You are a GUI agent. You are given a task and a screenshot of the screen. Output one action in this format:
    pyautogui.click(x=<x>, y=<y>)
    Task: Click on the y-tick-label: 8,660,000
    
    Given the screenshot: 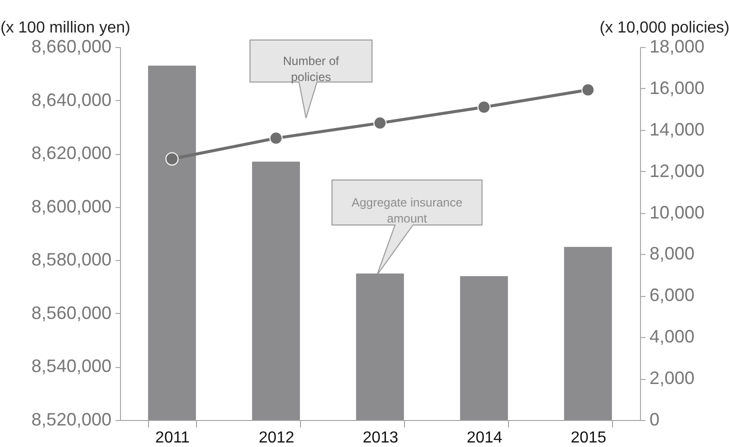 What is the action you would take?
    pyautogui.click(x=71, y=46)
    